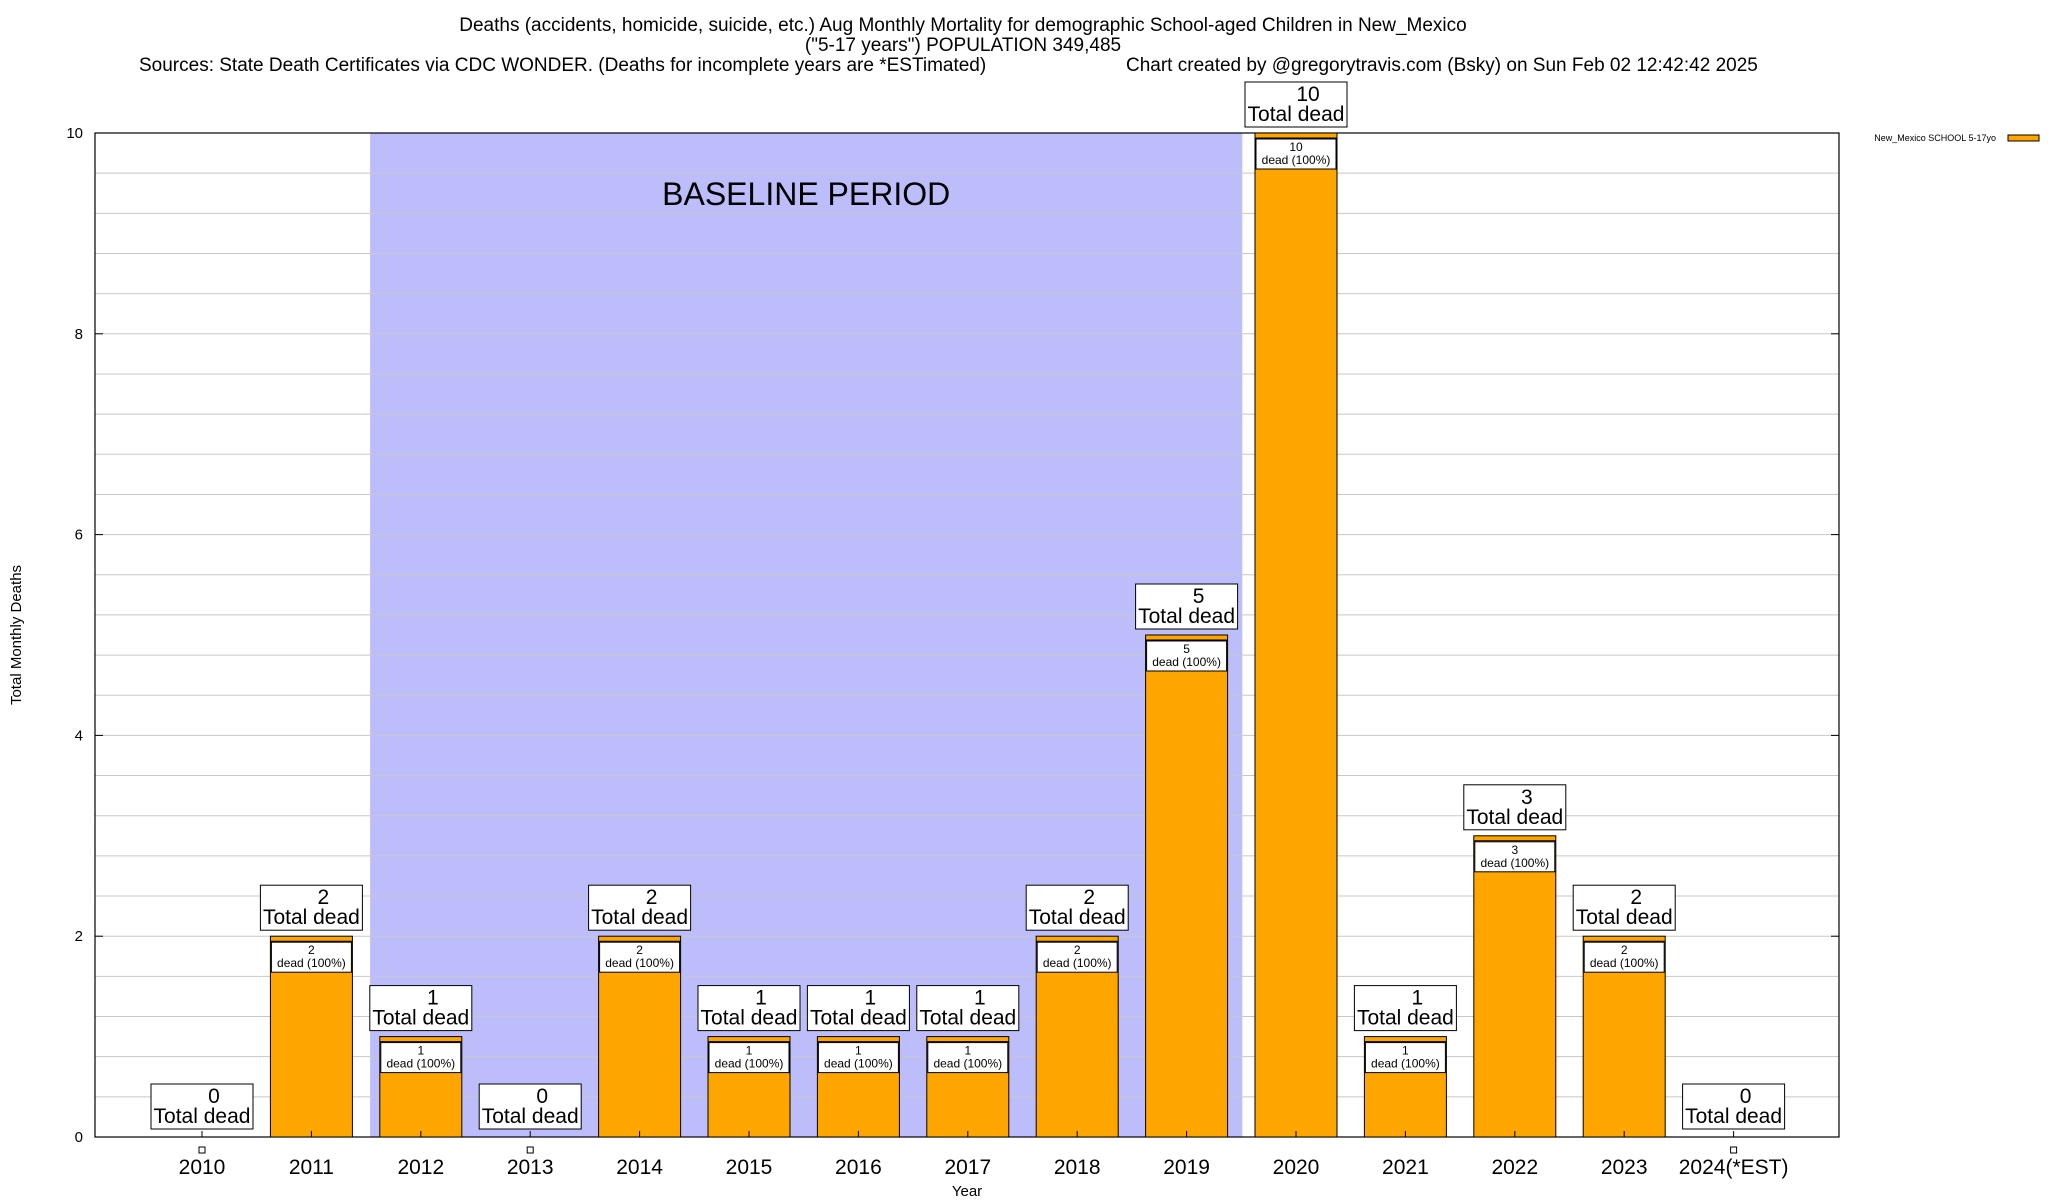 This screenshot has height=1200, width=2048. What do you see at coordinates (1186, 649) in the screenshot?
I see `segment-count-label: 5` at bounding box center [1186, 649].